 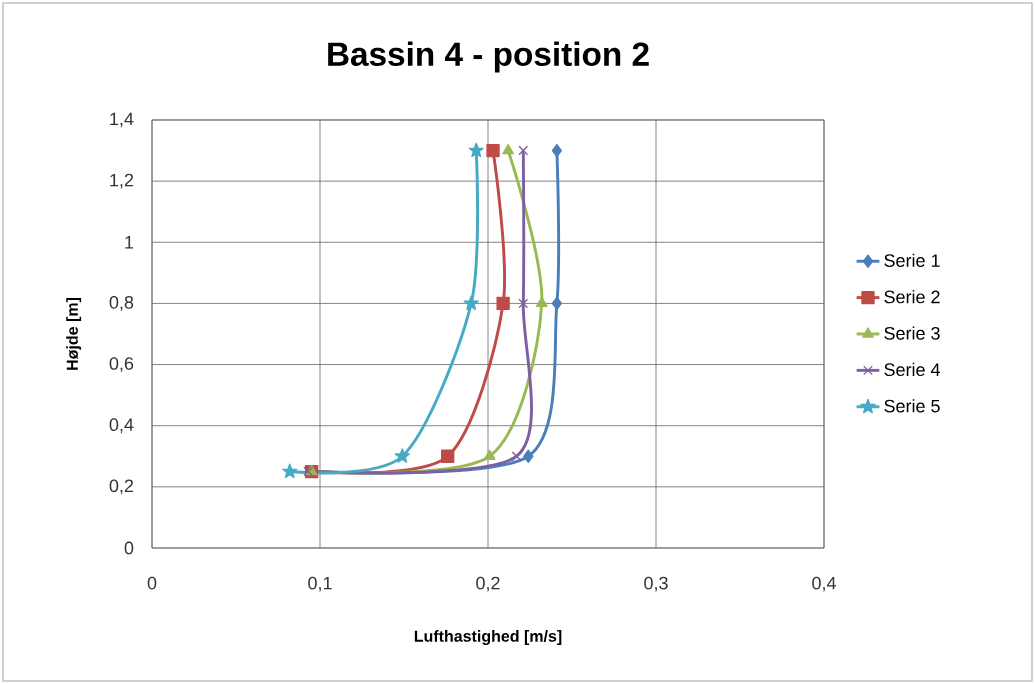 What do you see at coordinates (912, 333) in the screenshot?
I see `legend-label: Serie 3` at bounding box center [912, 333].